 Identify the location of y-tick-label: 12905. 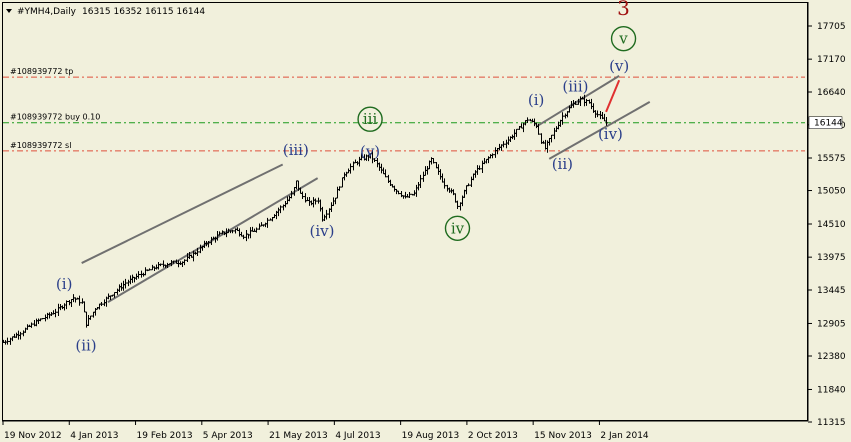
(831, 324).